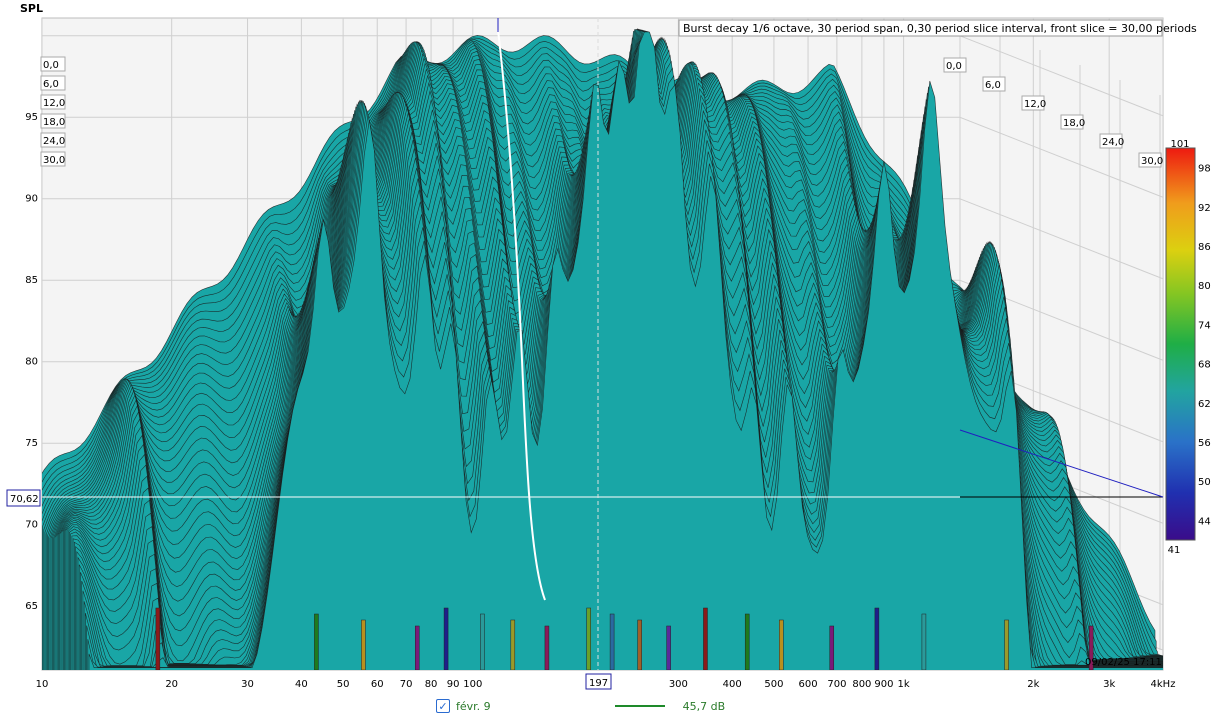  What do you see at coordinates (1204, 521) in the screenshot?
I see `colorbar-tick-label: 44` at bounding box center [1204, 521].